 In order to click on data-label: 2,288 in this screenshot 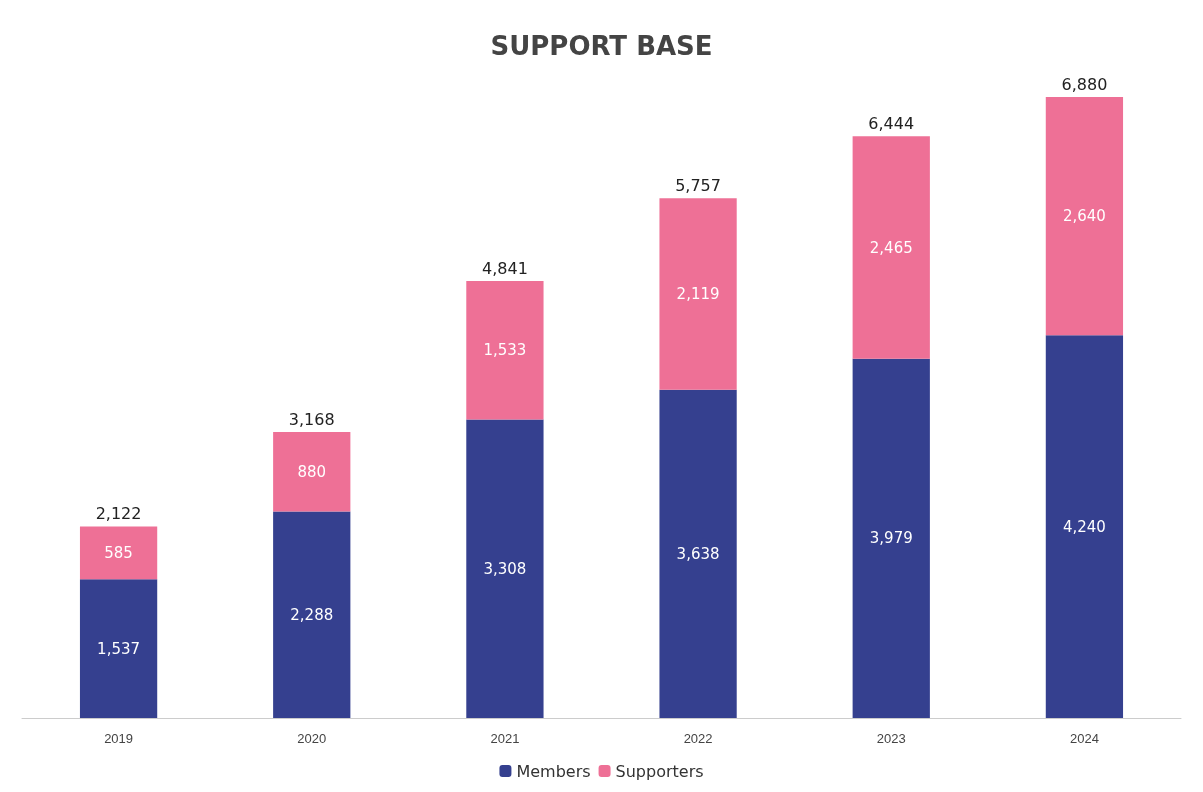, I will do `click(312, 614)`.